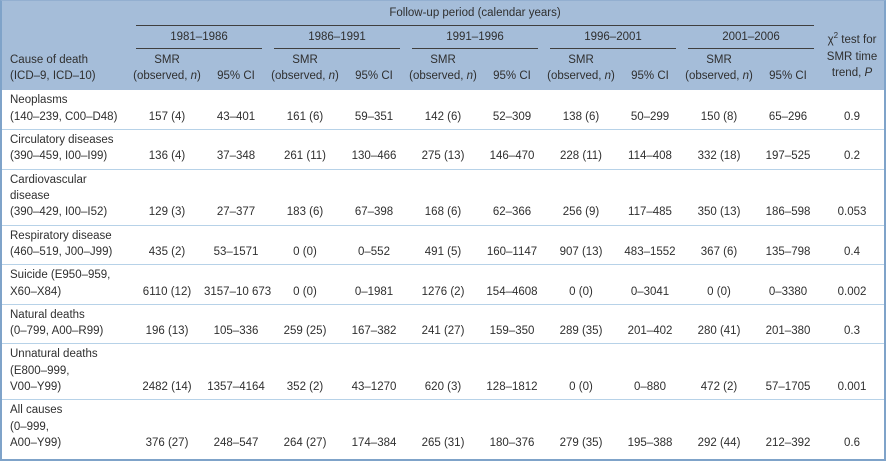 The image size is (886, 461). Describe the element at coordinates (650, 156) in the screenshot. I see `ci-cell: 114–408` at that location.